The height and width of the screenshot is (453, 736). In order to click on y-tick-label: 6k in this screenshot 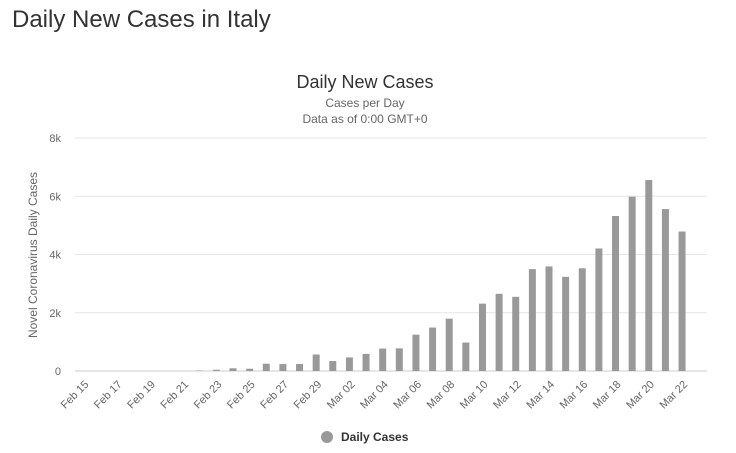, I will do `click(55, 197)`.